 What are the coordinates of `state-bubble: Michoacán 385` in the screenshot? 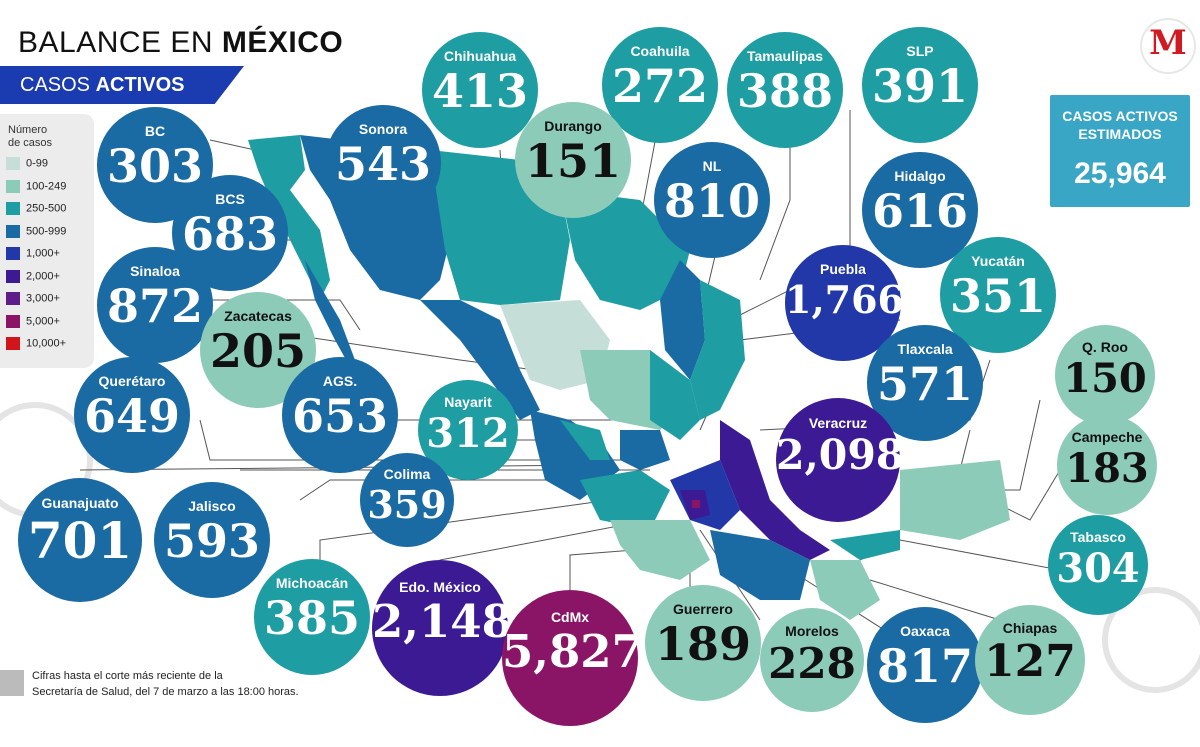 It's located at (312, 617).